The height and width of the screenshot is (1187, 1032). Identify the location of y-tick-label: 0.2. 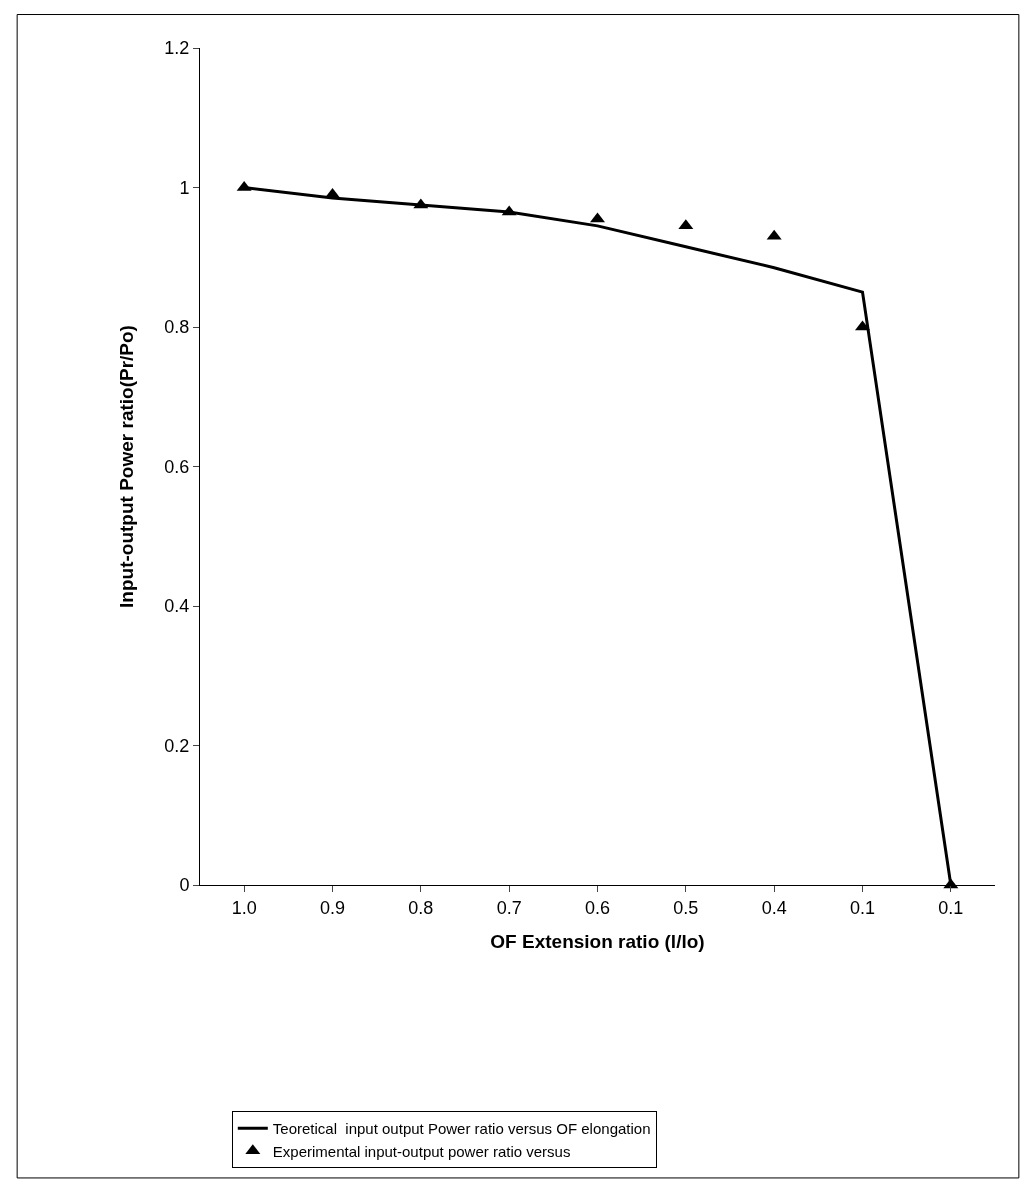
(177, 745).